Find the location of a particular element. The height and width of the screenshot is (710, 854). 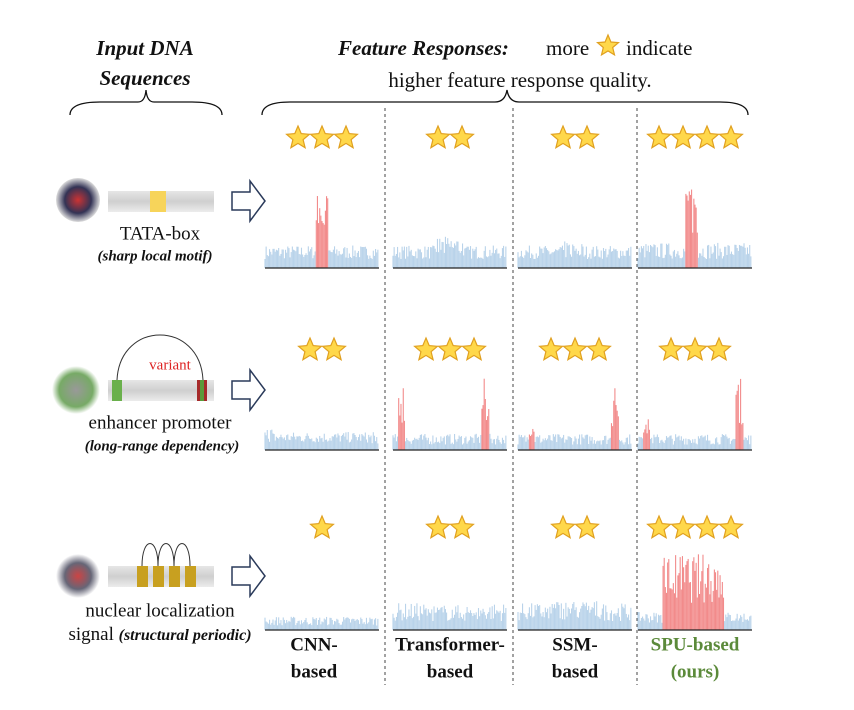

row-note: (long-range dependency) is located at coordinates (162, 446).